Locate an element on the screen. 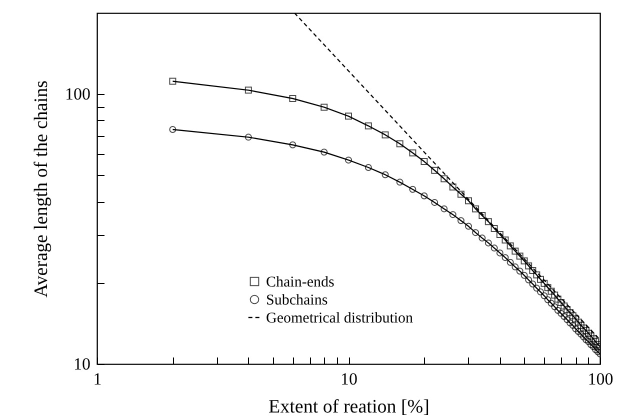  legend-label: Geometrical distribution is located at coordinates (340, 318).